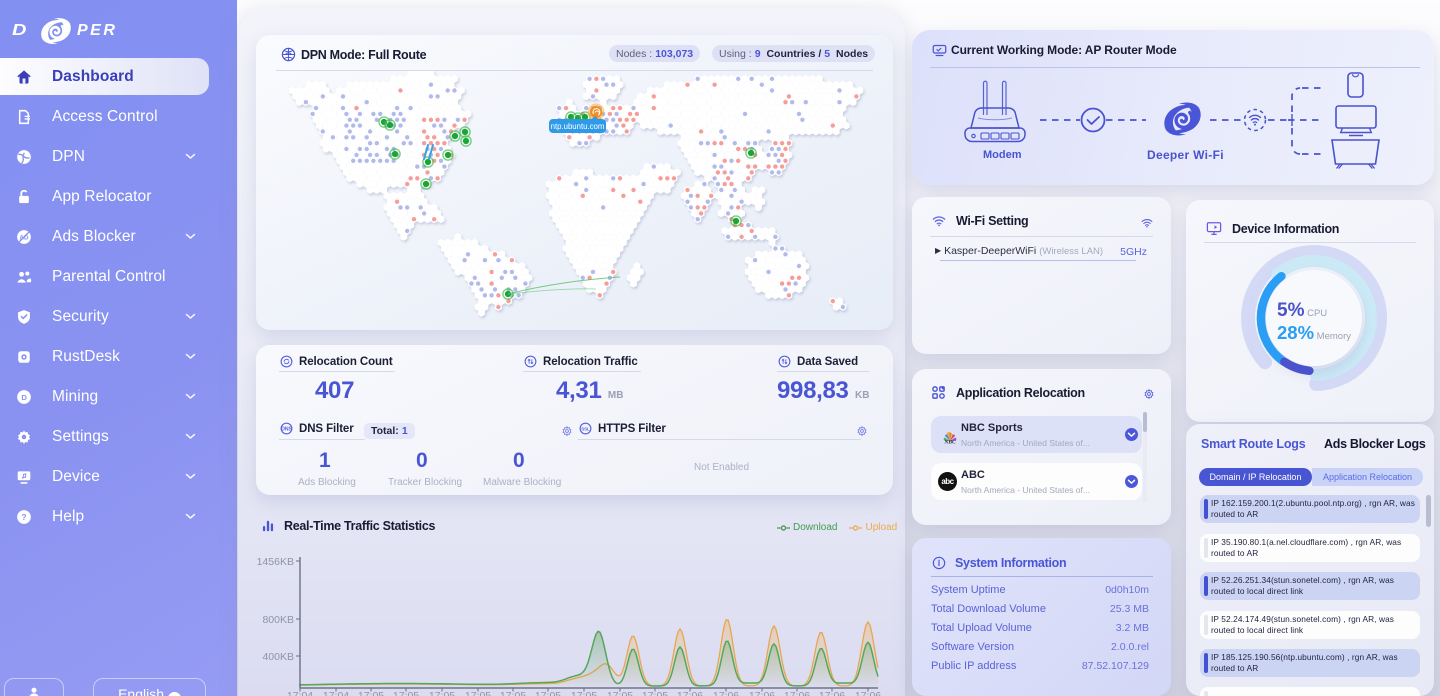 The image size is (1440, 696). Describe the element at coordinates (278, 620) in the screenshot. I see `svg-text: 800KB` at that location.